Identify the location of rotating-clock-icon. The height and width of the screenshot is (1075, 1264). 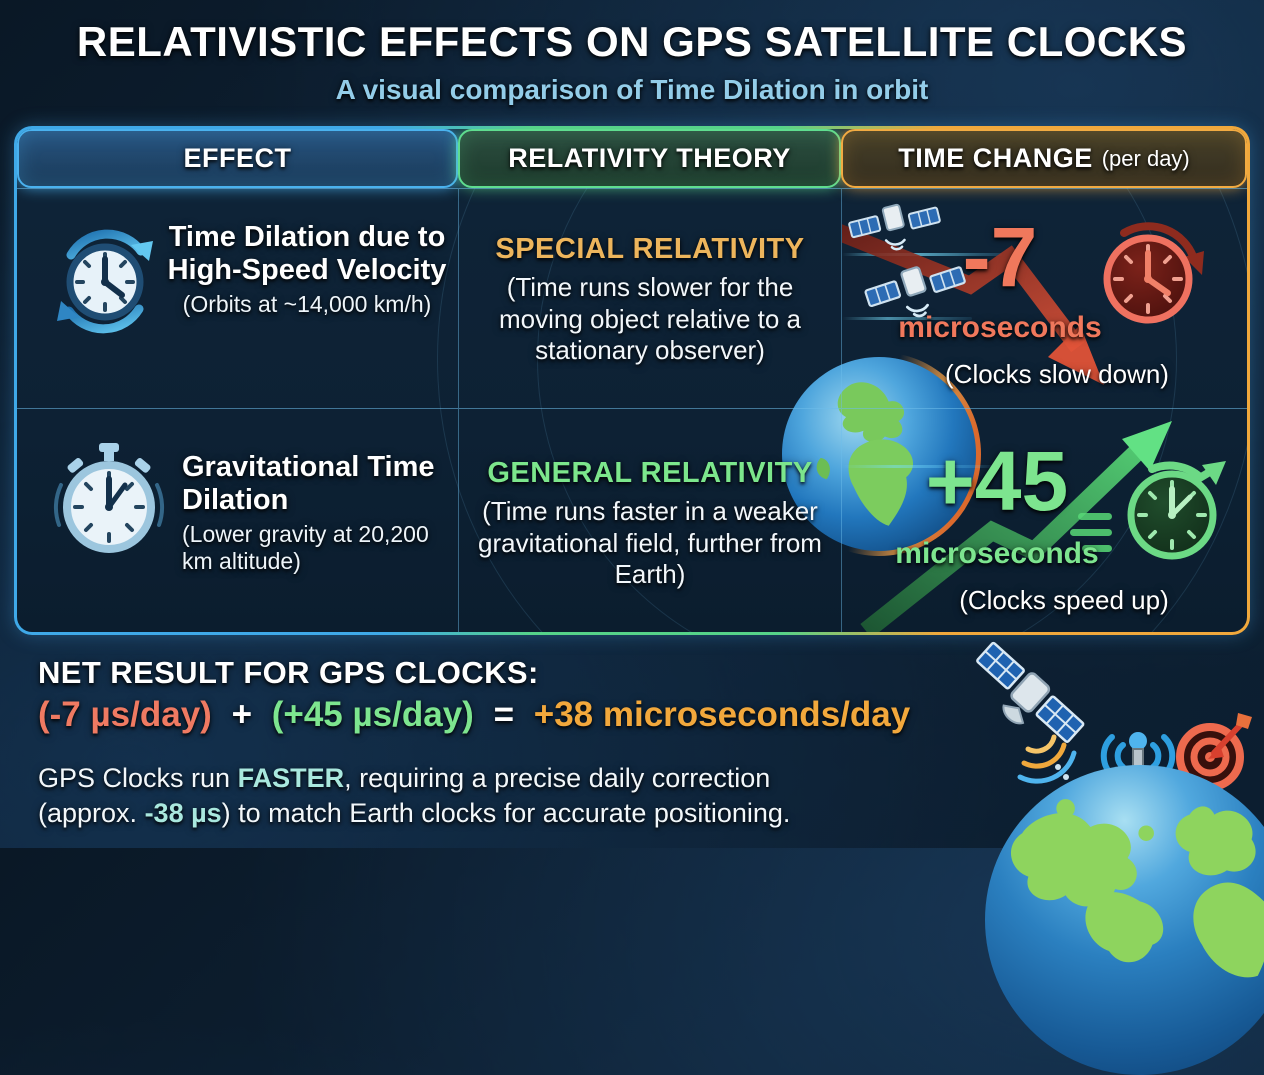
(105, 281).